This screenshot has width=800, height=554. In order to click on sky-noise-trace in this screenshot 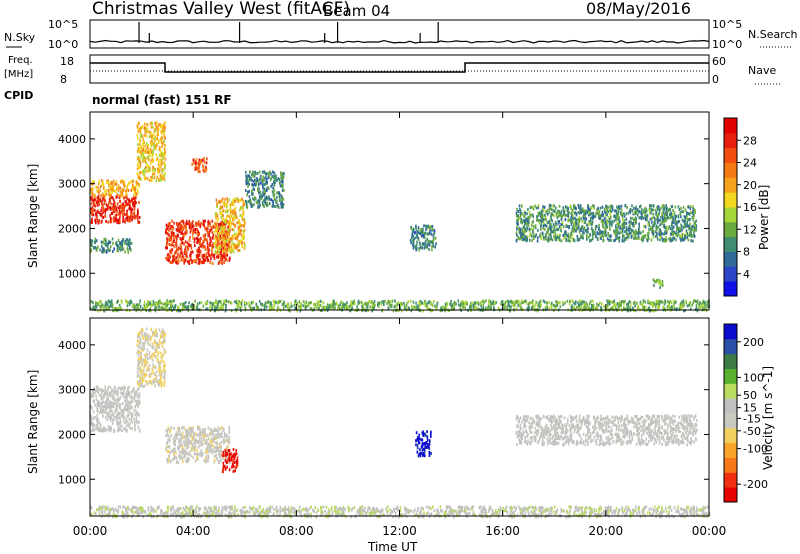, I will do `click(399, 41)`.